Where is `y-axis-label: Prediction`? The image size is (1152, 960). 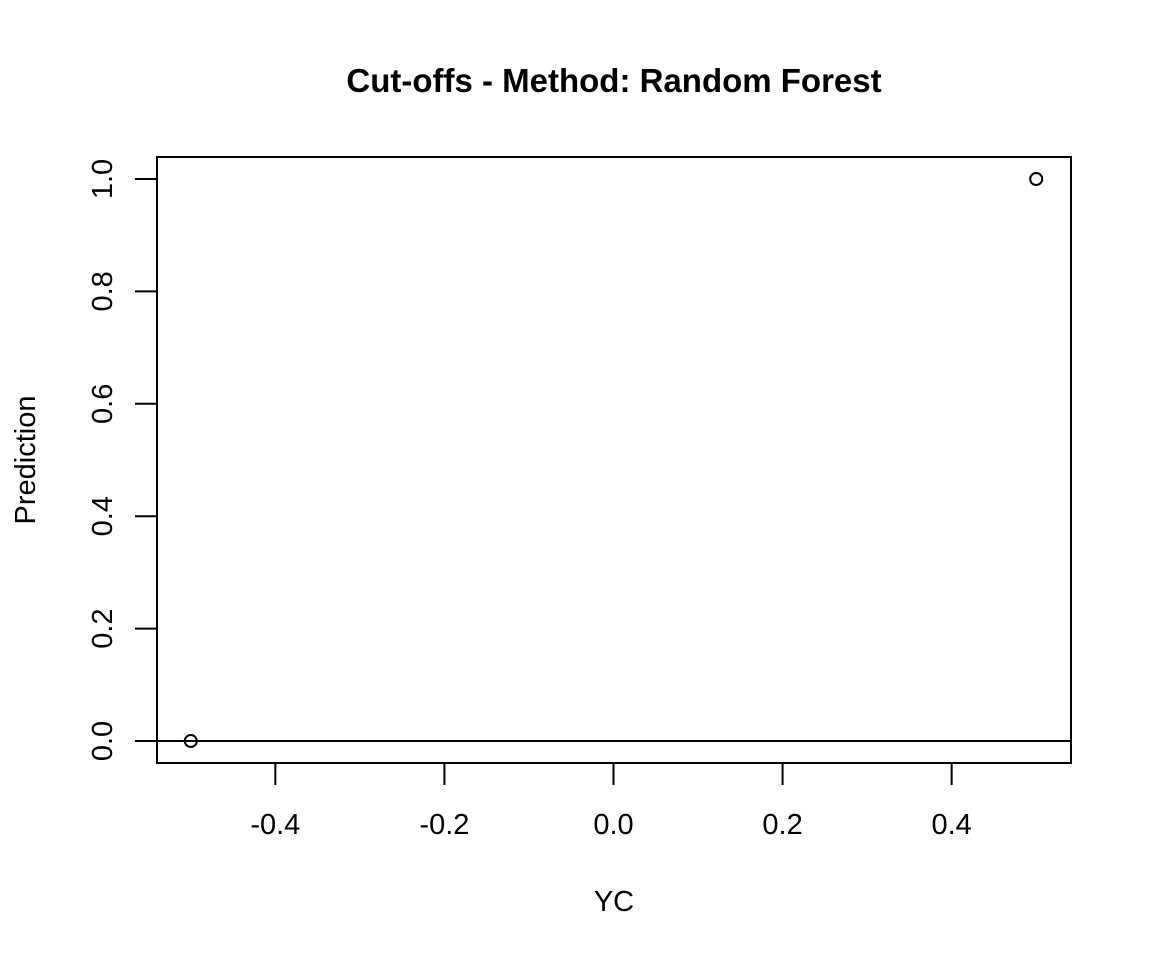
y-axis-label: Prediction is located at coordinates (26, 460).